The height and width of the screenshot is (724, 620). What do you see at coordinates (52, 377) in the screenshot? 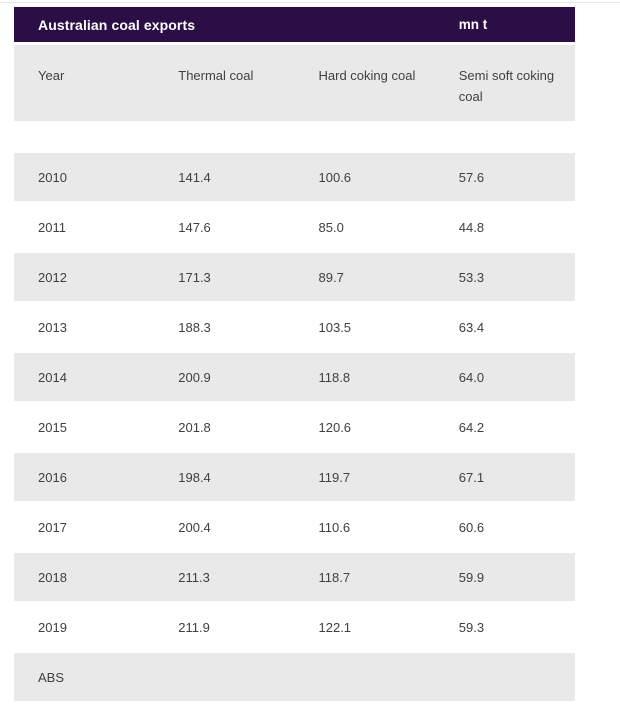
I see `table-cell: 2014` at bounding box center [52, 377].